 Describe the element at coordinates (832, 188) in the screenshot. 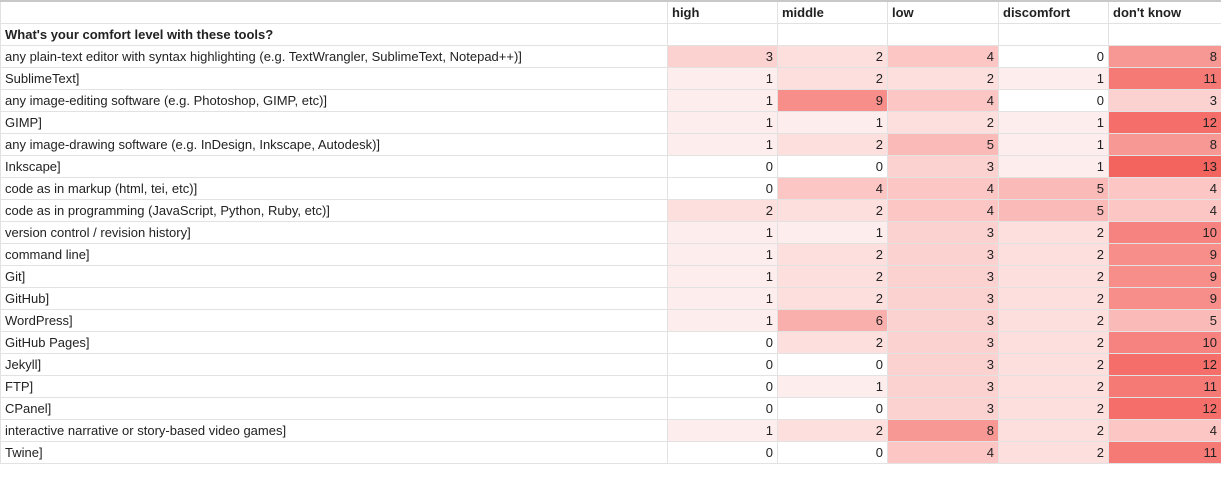

I see `value-cell-middle: 4` at that location.